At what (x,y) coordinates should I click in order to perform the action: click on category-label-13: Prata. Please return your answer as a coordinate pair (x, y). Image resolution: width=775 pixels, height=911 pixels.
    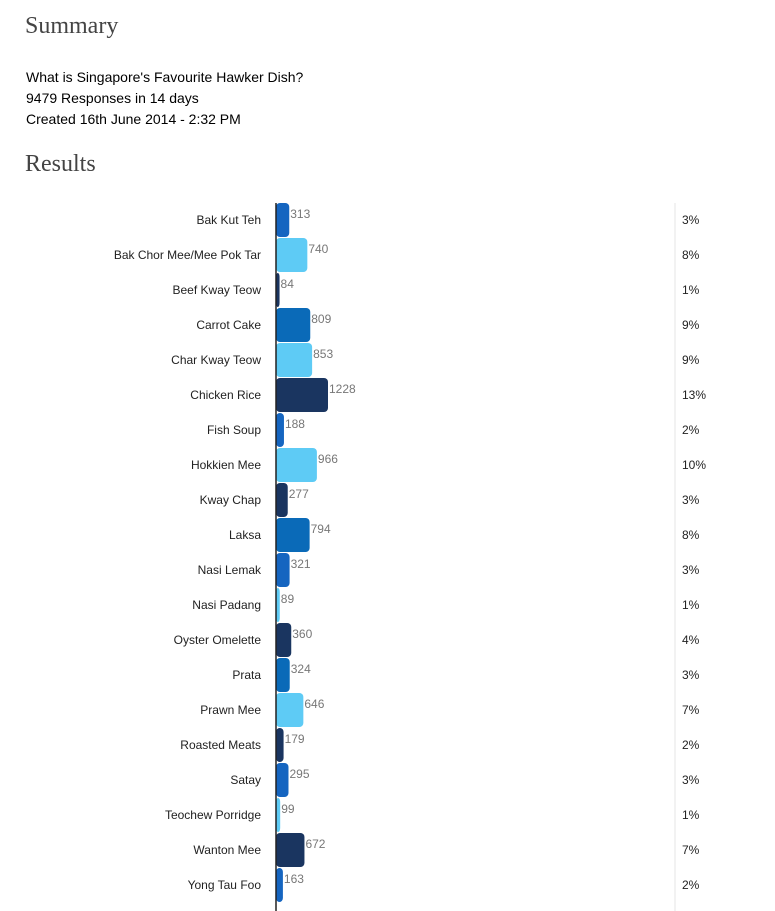
    Looking at the image, I should click on (246, 675).